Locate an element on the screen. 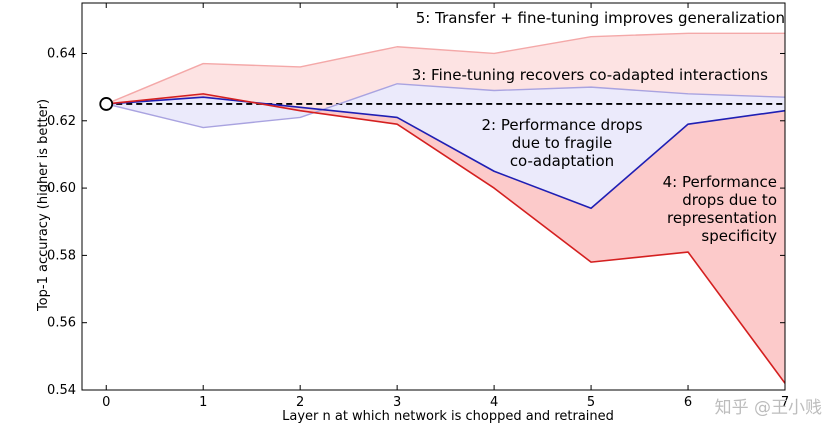 The width and height of the screenshot is (830, 444). x-tick-label: 3 is located at coordinates (397, 402).